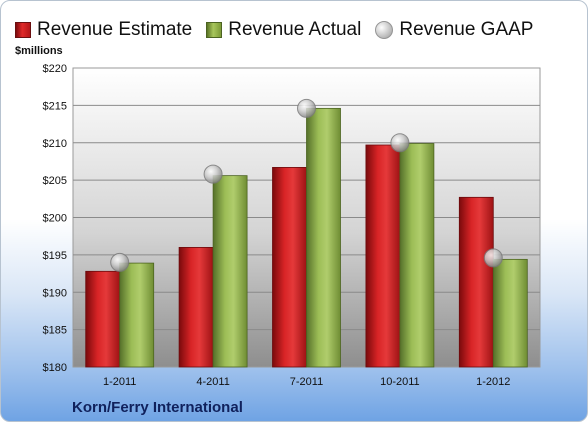 The height and width of the screenshot is (422, 588). What do you see at coordinates (23, 30) in the screenshot?
I see `legend-swatch-estimate` at bounding box center [23, 30].